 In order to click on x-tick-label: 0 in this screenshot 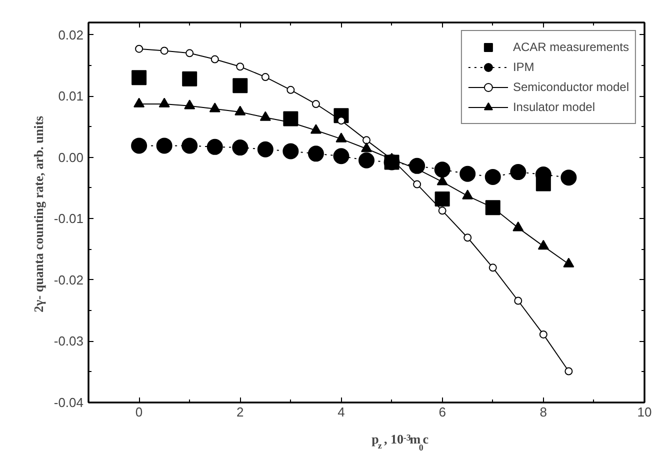, I will do `click(139, 412)`.